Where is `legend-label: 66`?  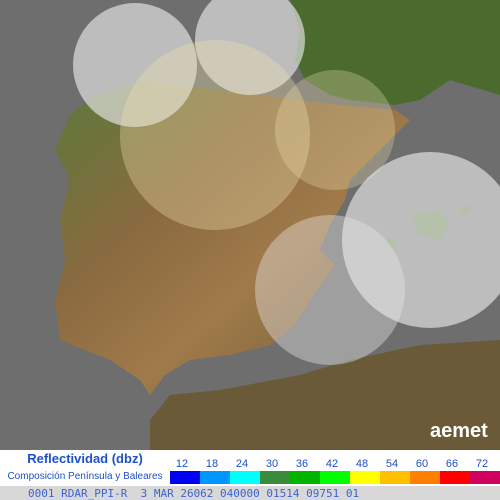
legend-label: 66 is located at coordinates (452, 464).